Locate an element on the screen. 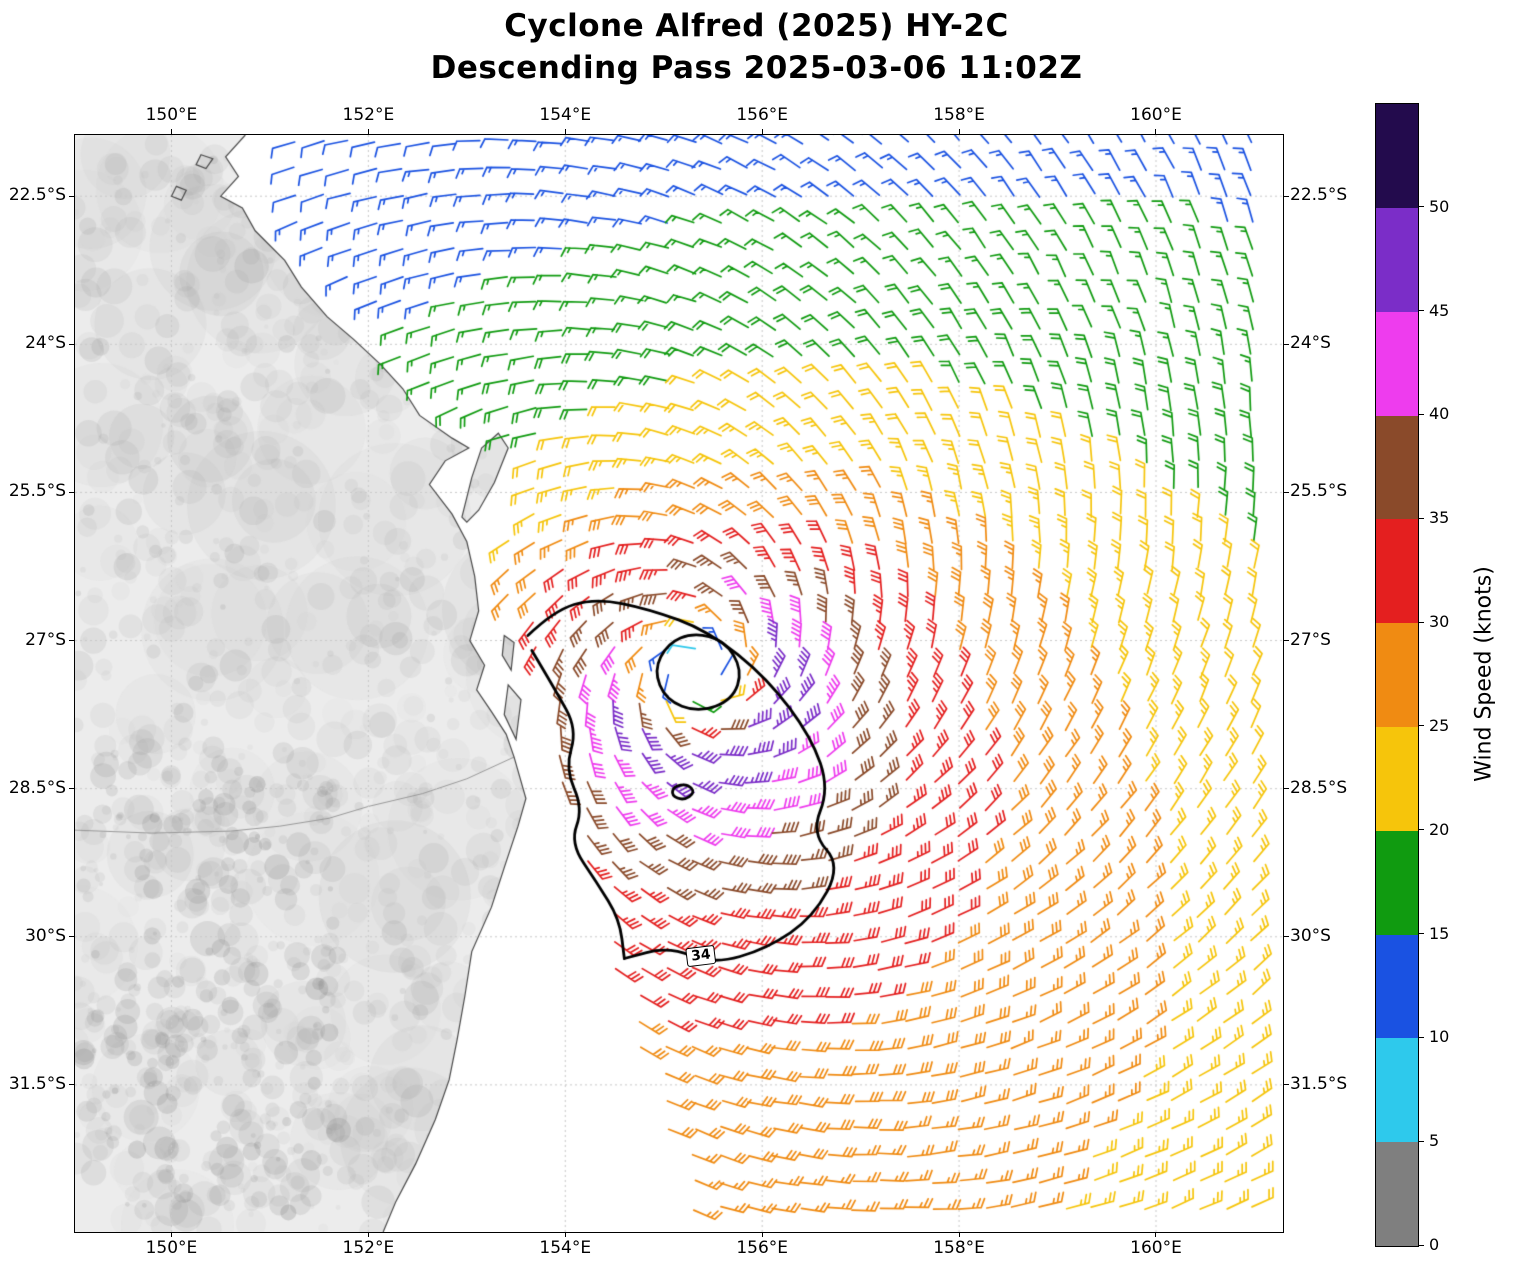 The width and height of the screenshot is (1513, 1264). colorbar-tick-label: 50 is located at coordinates (1439, 206).